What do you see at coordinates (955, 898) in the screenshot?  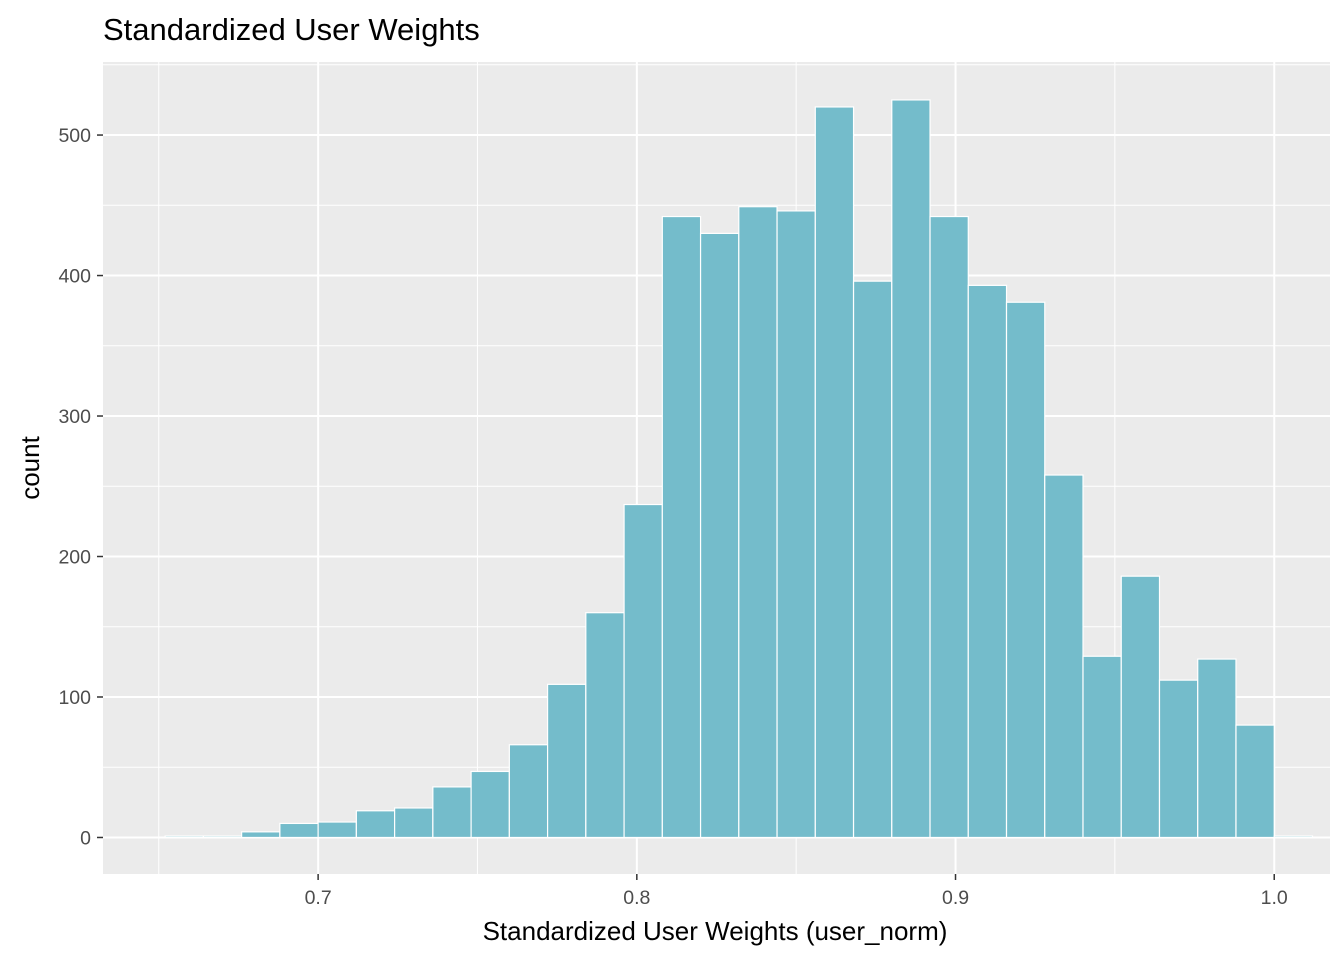 I see `x-tick-label: 0.9` at bounding box center [955, 898].